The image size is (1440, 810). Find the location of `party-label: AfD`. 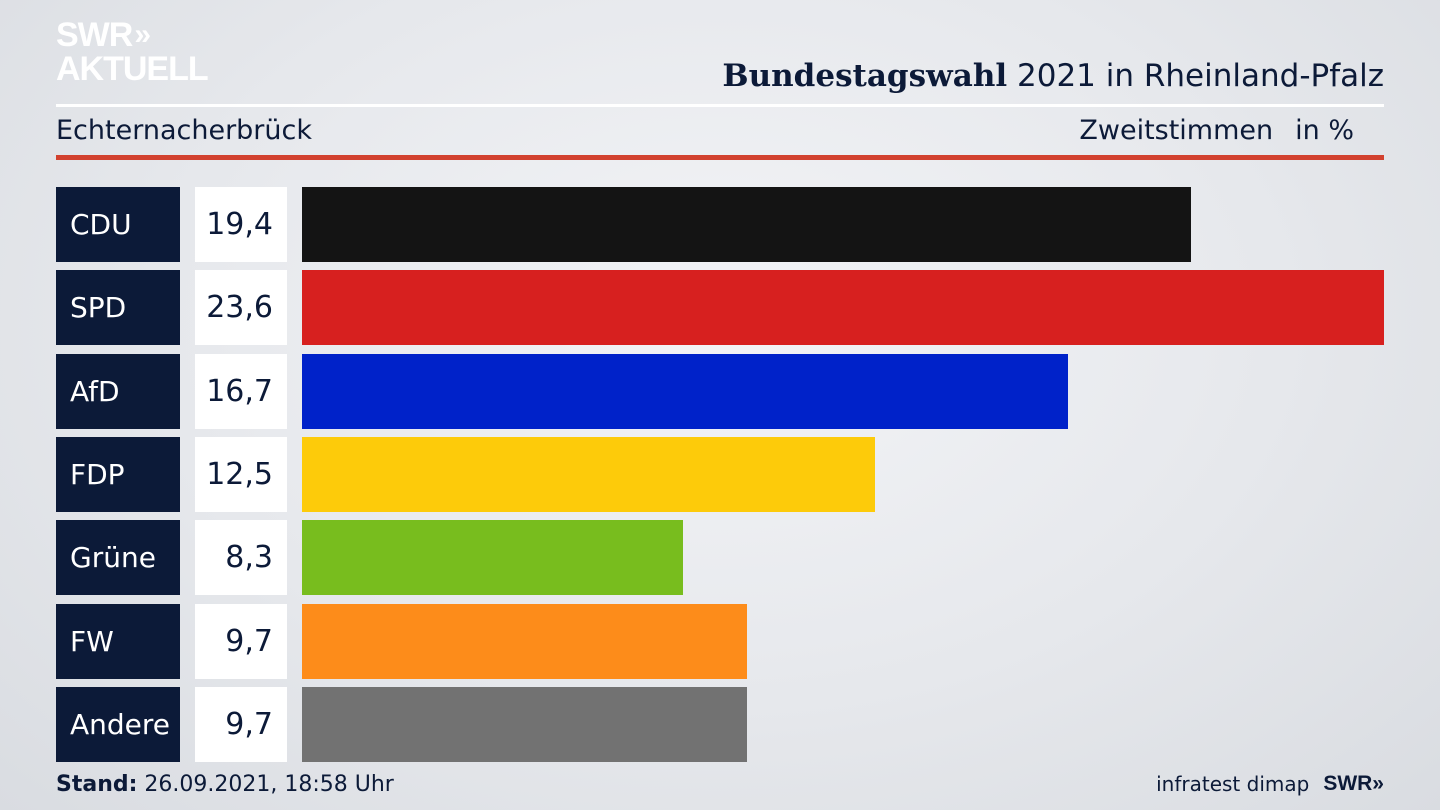

party-label: AfD is located at coordinates (118, 391).